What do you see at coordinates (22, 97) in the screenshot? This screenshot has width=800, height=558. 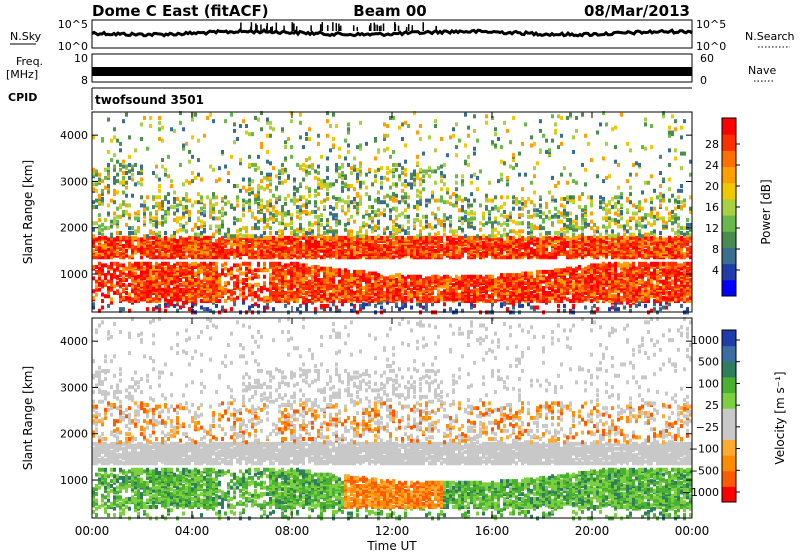 I see `cpid-label: CPID` at bounding box center [22, 97].